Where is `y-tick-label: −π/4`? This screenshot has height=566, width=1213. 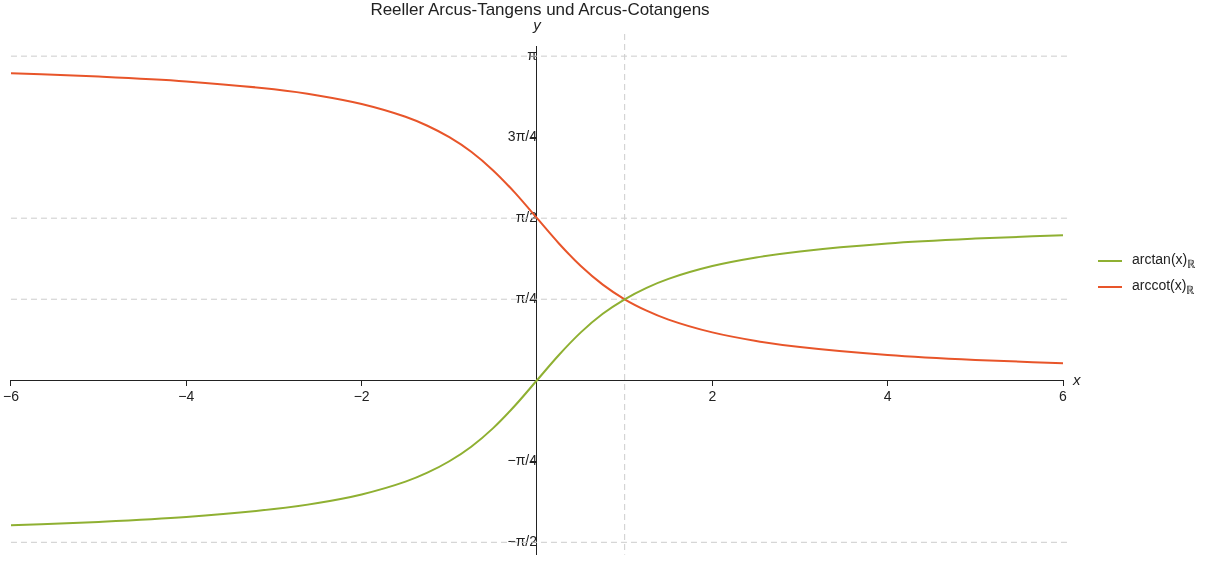 y-tick-label: −π/4 is located at coordinates (522, 460).